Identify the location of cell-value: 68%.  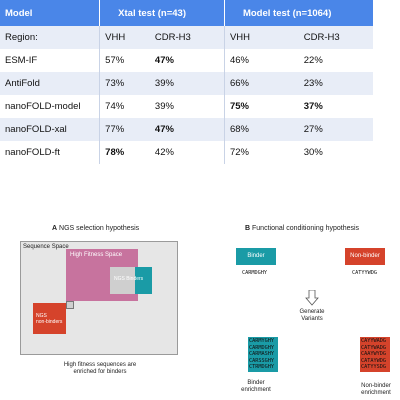
(261, 129).